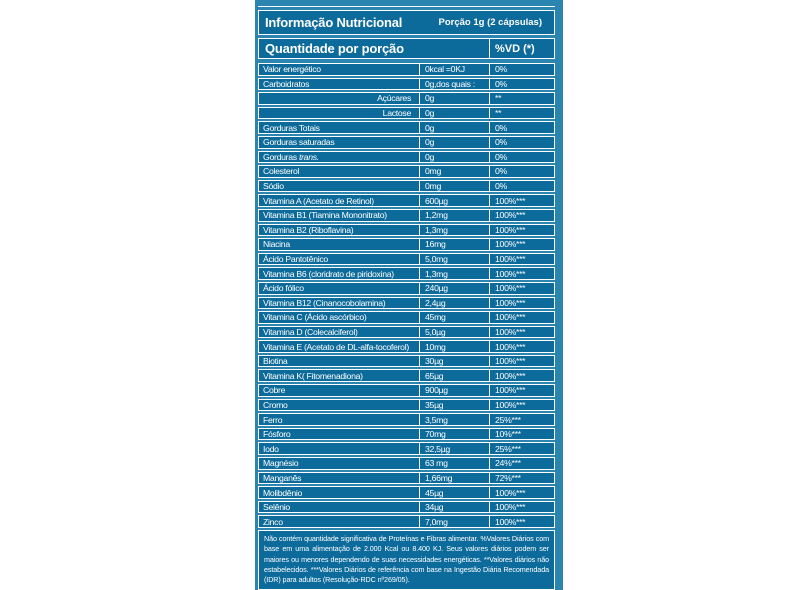 Image resolution: width=810 pixels, height=590 pixels. I want to click on nutrient-label: Niacina, so click(276, 244).